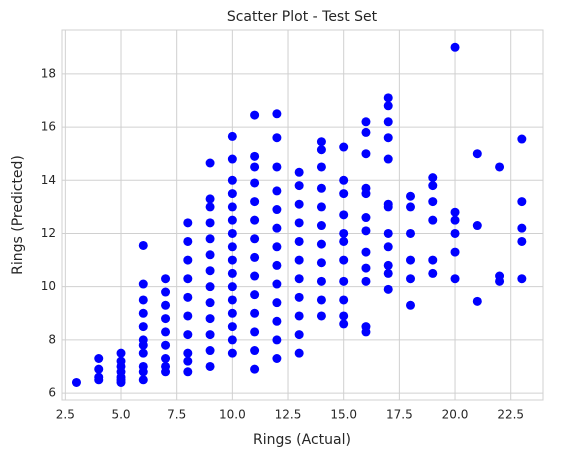 This screenshot has height=457, width=566. Describe the element at coordinates (343, 415) in the screenshot. I see `x-tick-label: 15.0` at that location.